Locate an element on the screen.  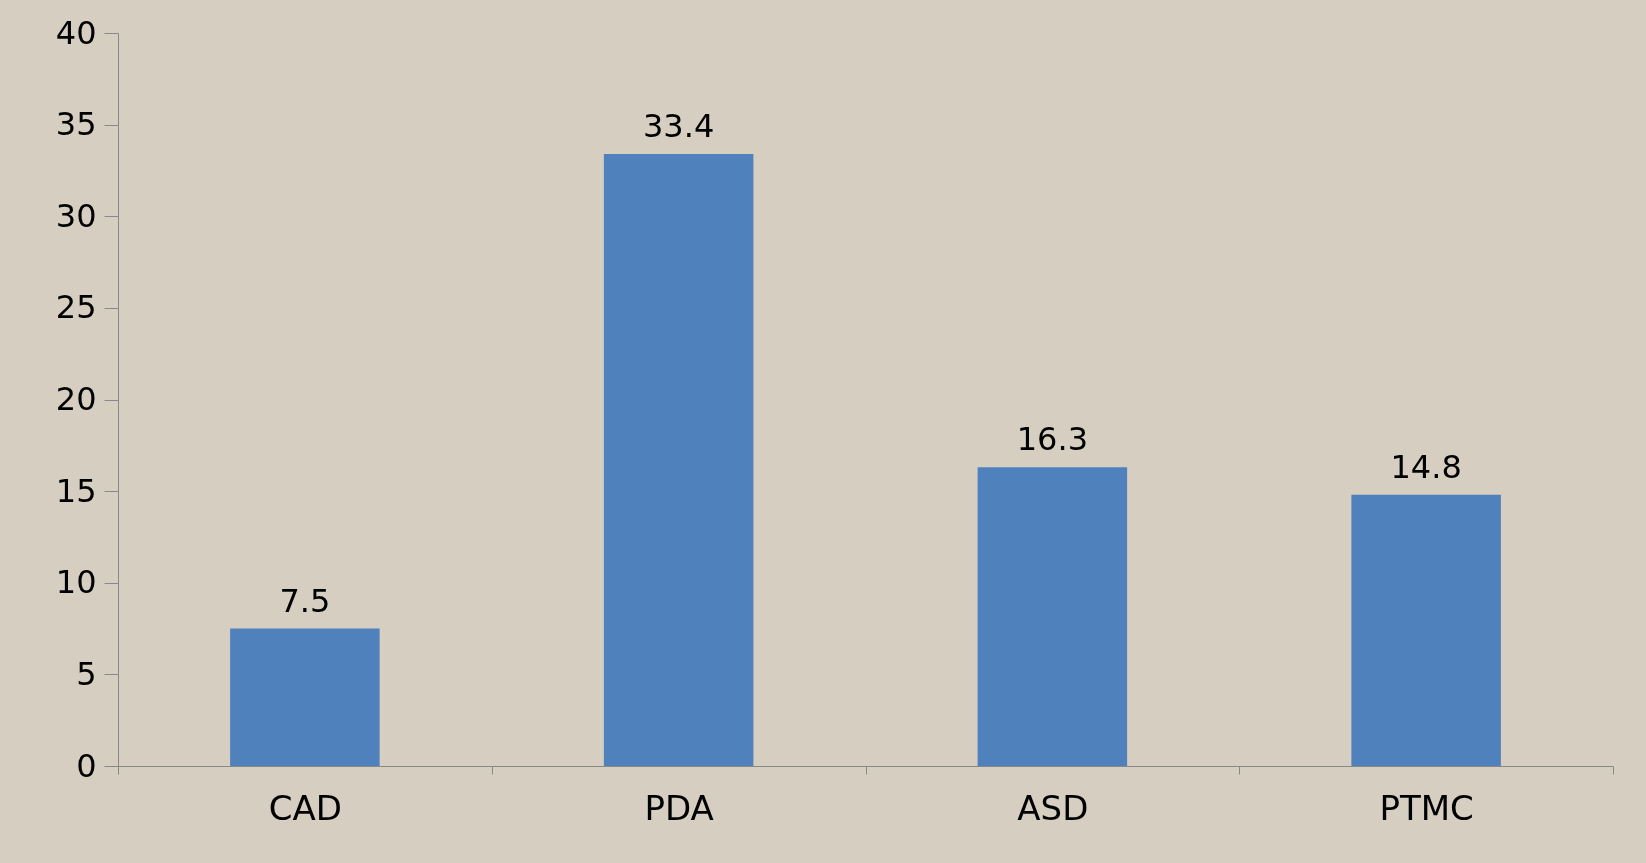
y-tick-label: 30 is located at coordinates (76, 215).